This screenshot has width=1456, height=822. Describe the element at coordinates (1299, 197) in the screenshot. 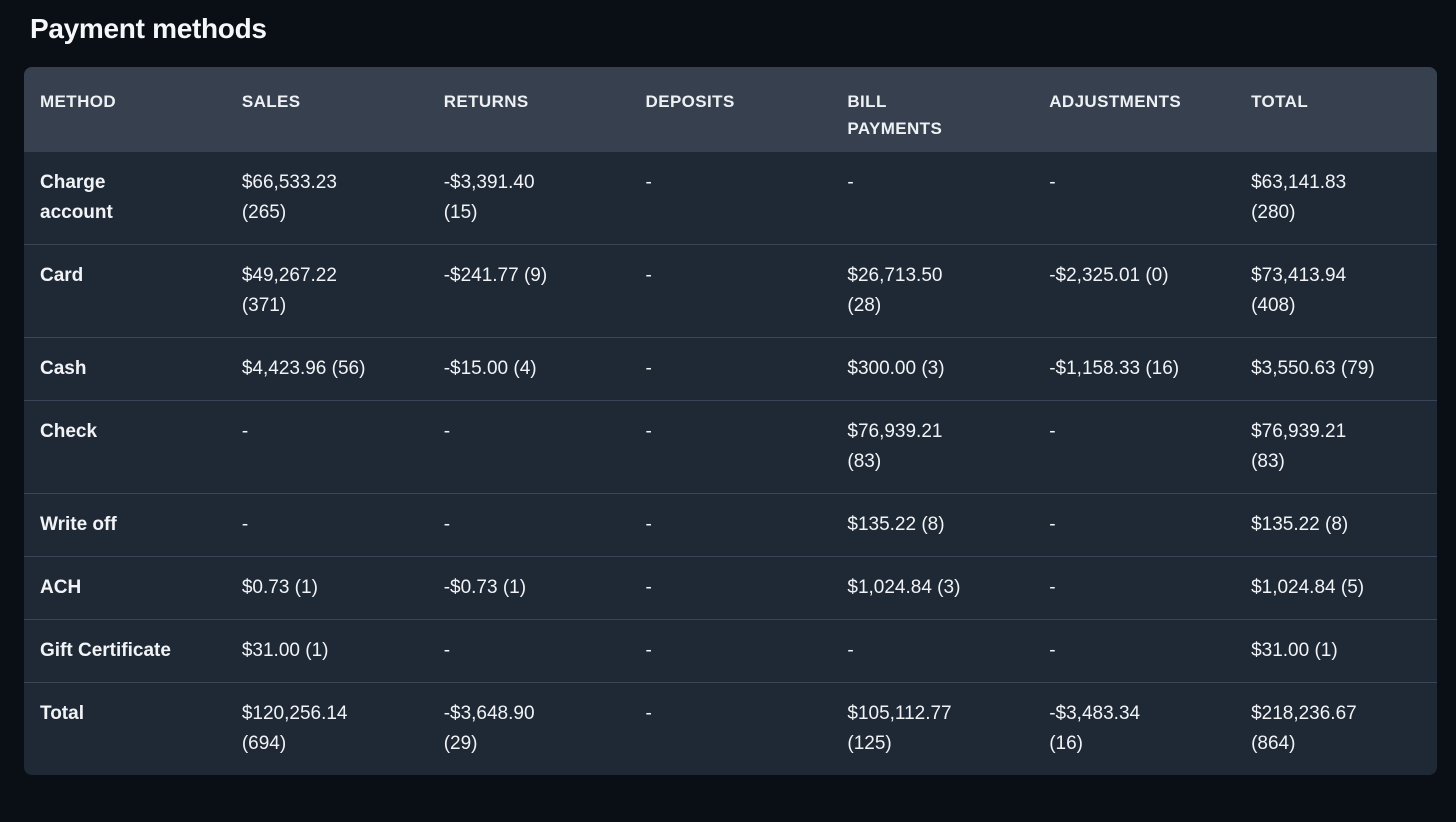

I see `cell-total: $63,141.83 (280)` at that location.